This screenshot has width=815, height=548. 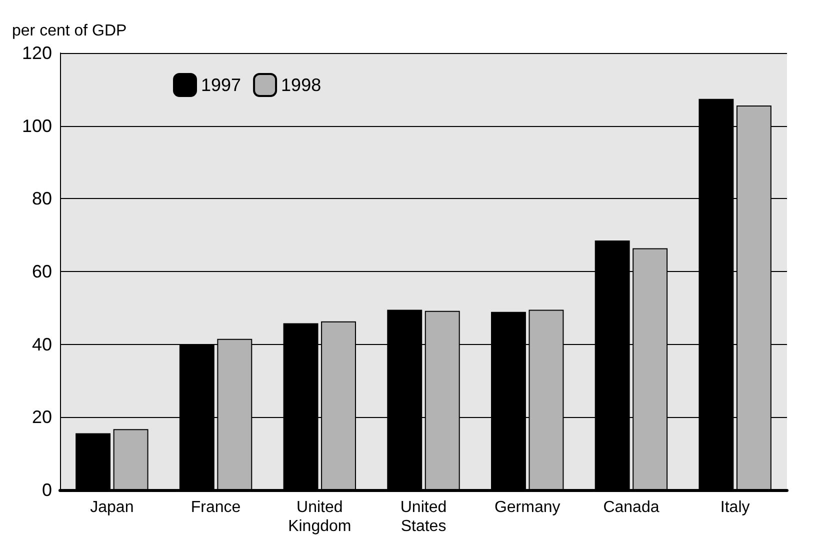 What do you see at coordinates (631, 507) in the screenshot?
I see `x-tick-label: Canada` at bounding box center [631, 507].